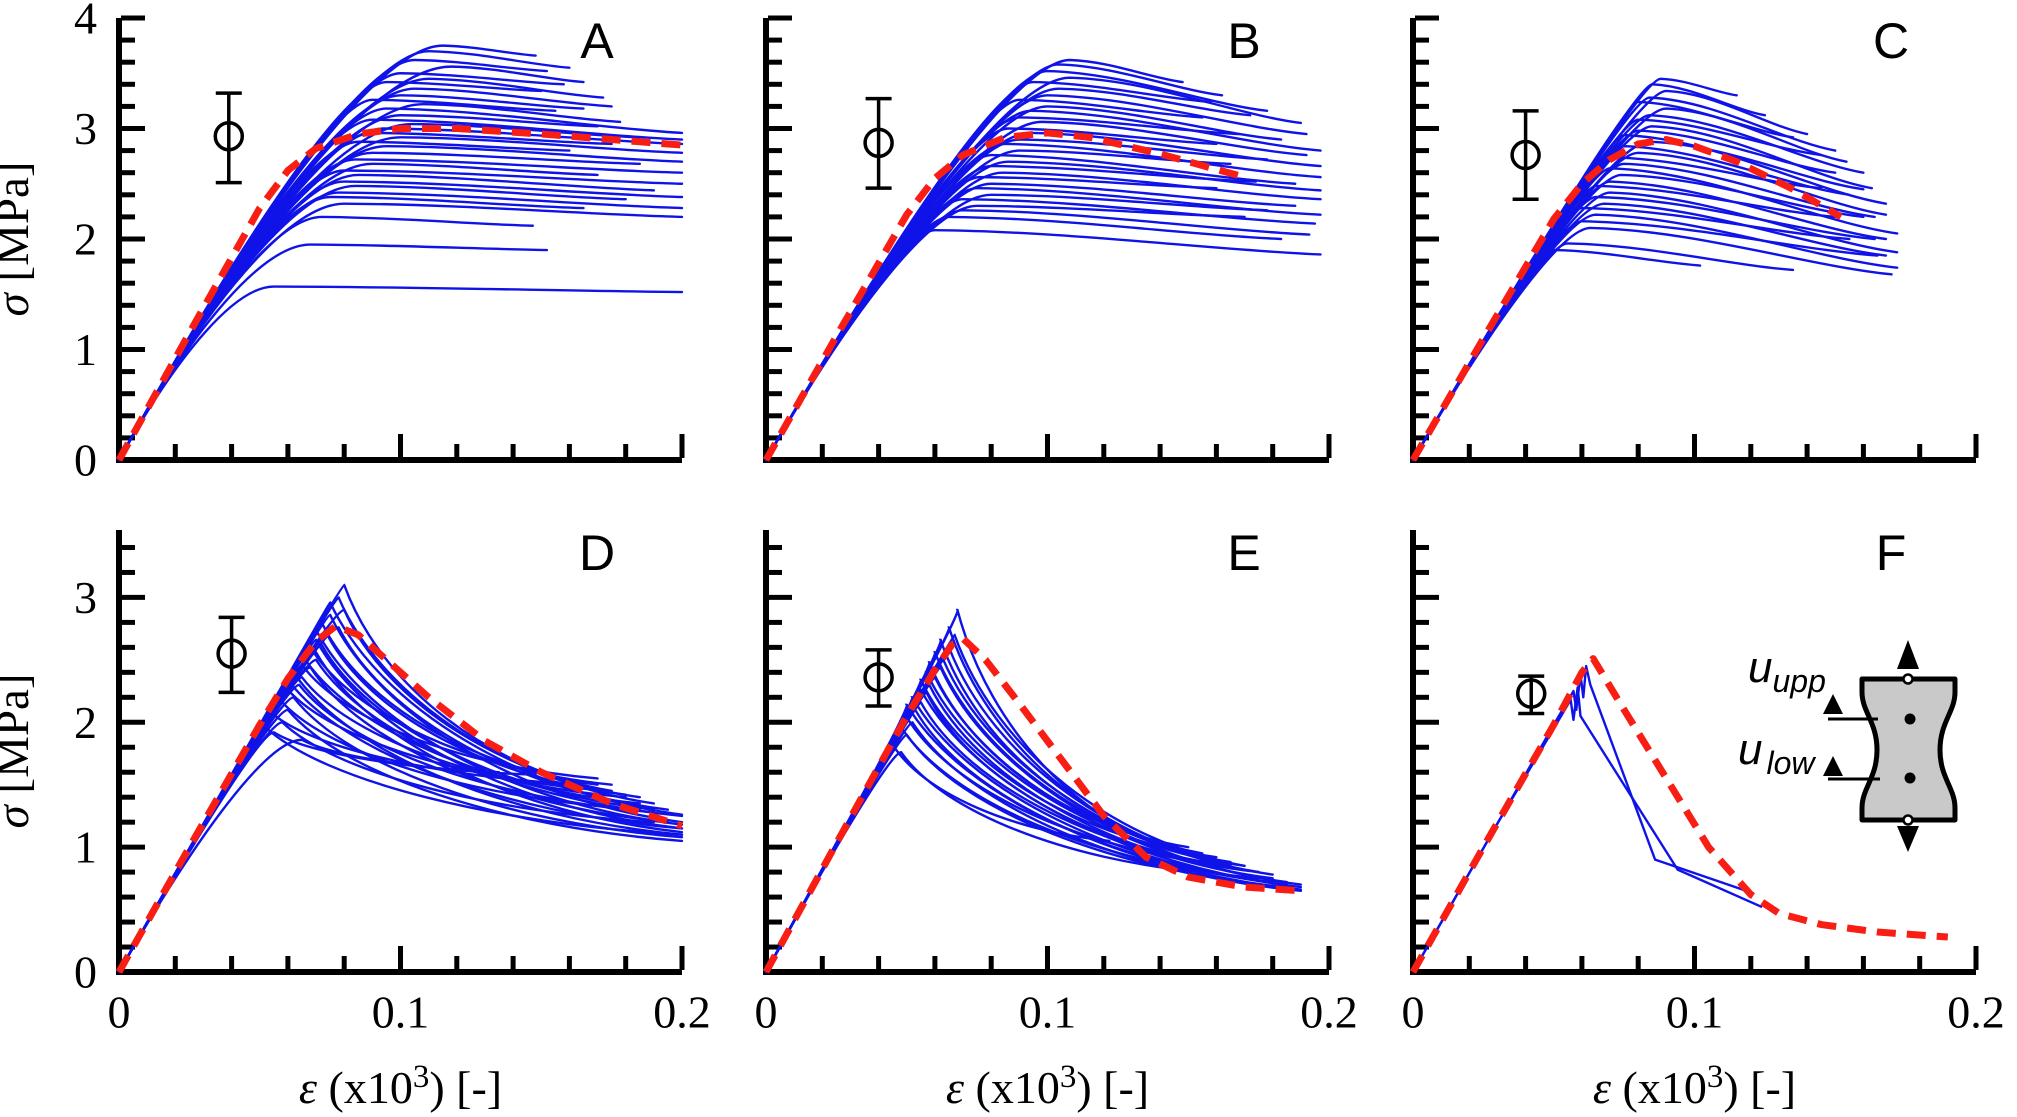 The image size is (2017, 1117). I want to click on x-axis-sup: 3, so click(1715, 1077).